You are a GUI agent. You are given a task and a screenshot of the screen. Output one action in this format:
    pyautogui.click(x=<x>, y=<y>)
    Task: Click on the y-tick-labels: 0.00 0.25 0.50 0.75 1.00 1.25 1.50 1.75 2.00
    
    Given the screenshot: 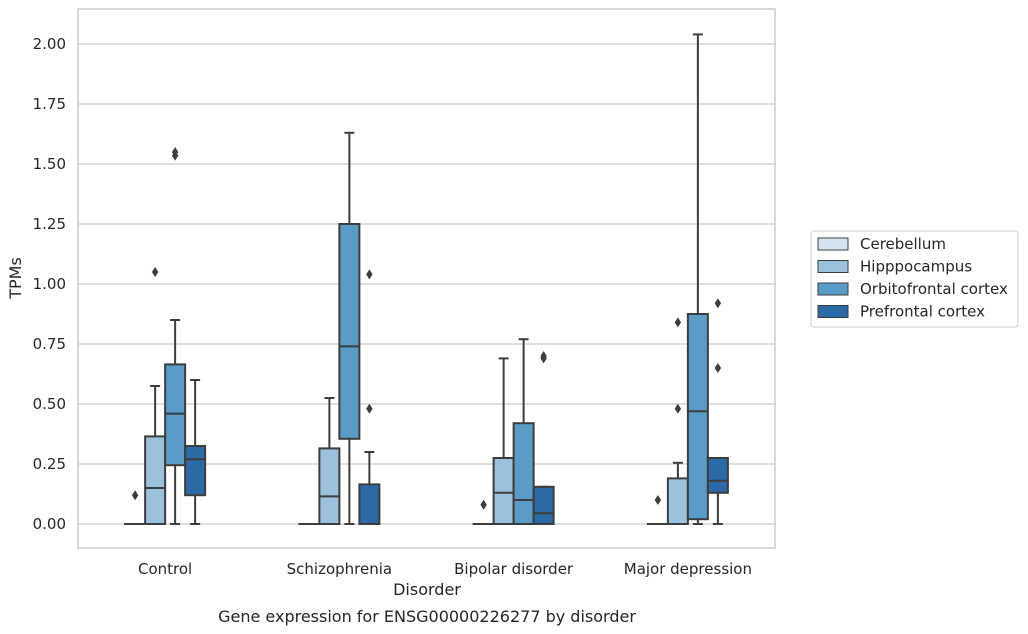 What is the action you would take?
    pyautogui.click(x=49, y=284)
    